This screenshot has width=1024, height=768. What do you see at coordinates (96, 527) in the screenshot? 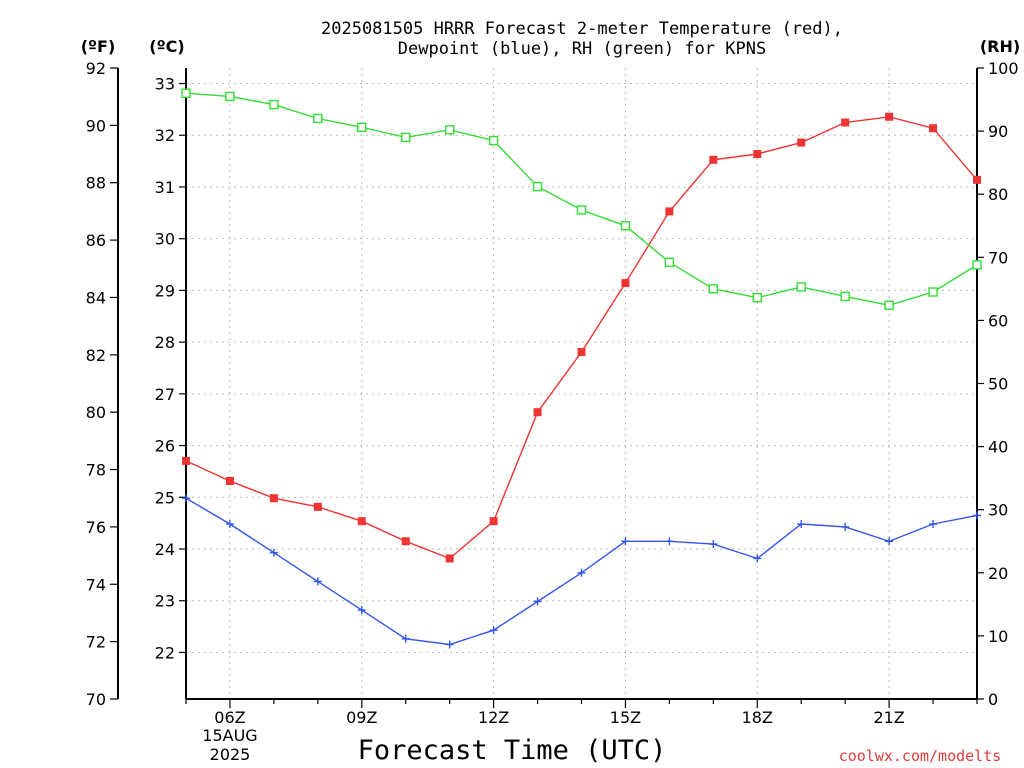
I see `tick-label-f-76: 76` at bounding box center [96, 527].